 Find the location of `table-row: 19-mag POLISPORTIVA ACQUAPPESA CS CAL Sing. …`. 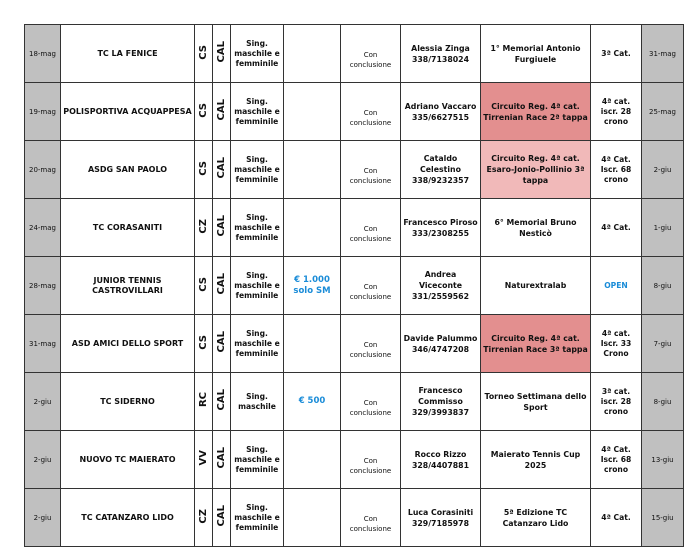

table-row: 19-mag POLISPORTIVA ACQUAPPESA CS CAL Sing. … is located at coordinates (354, 111).